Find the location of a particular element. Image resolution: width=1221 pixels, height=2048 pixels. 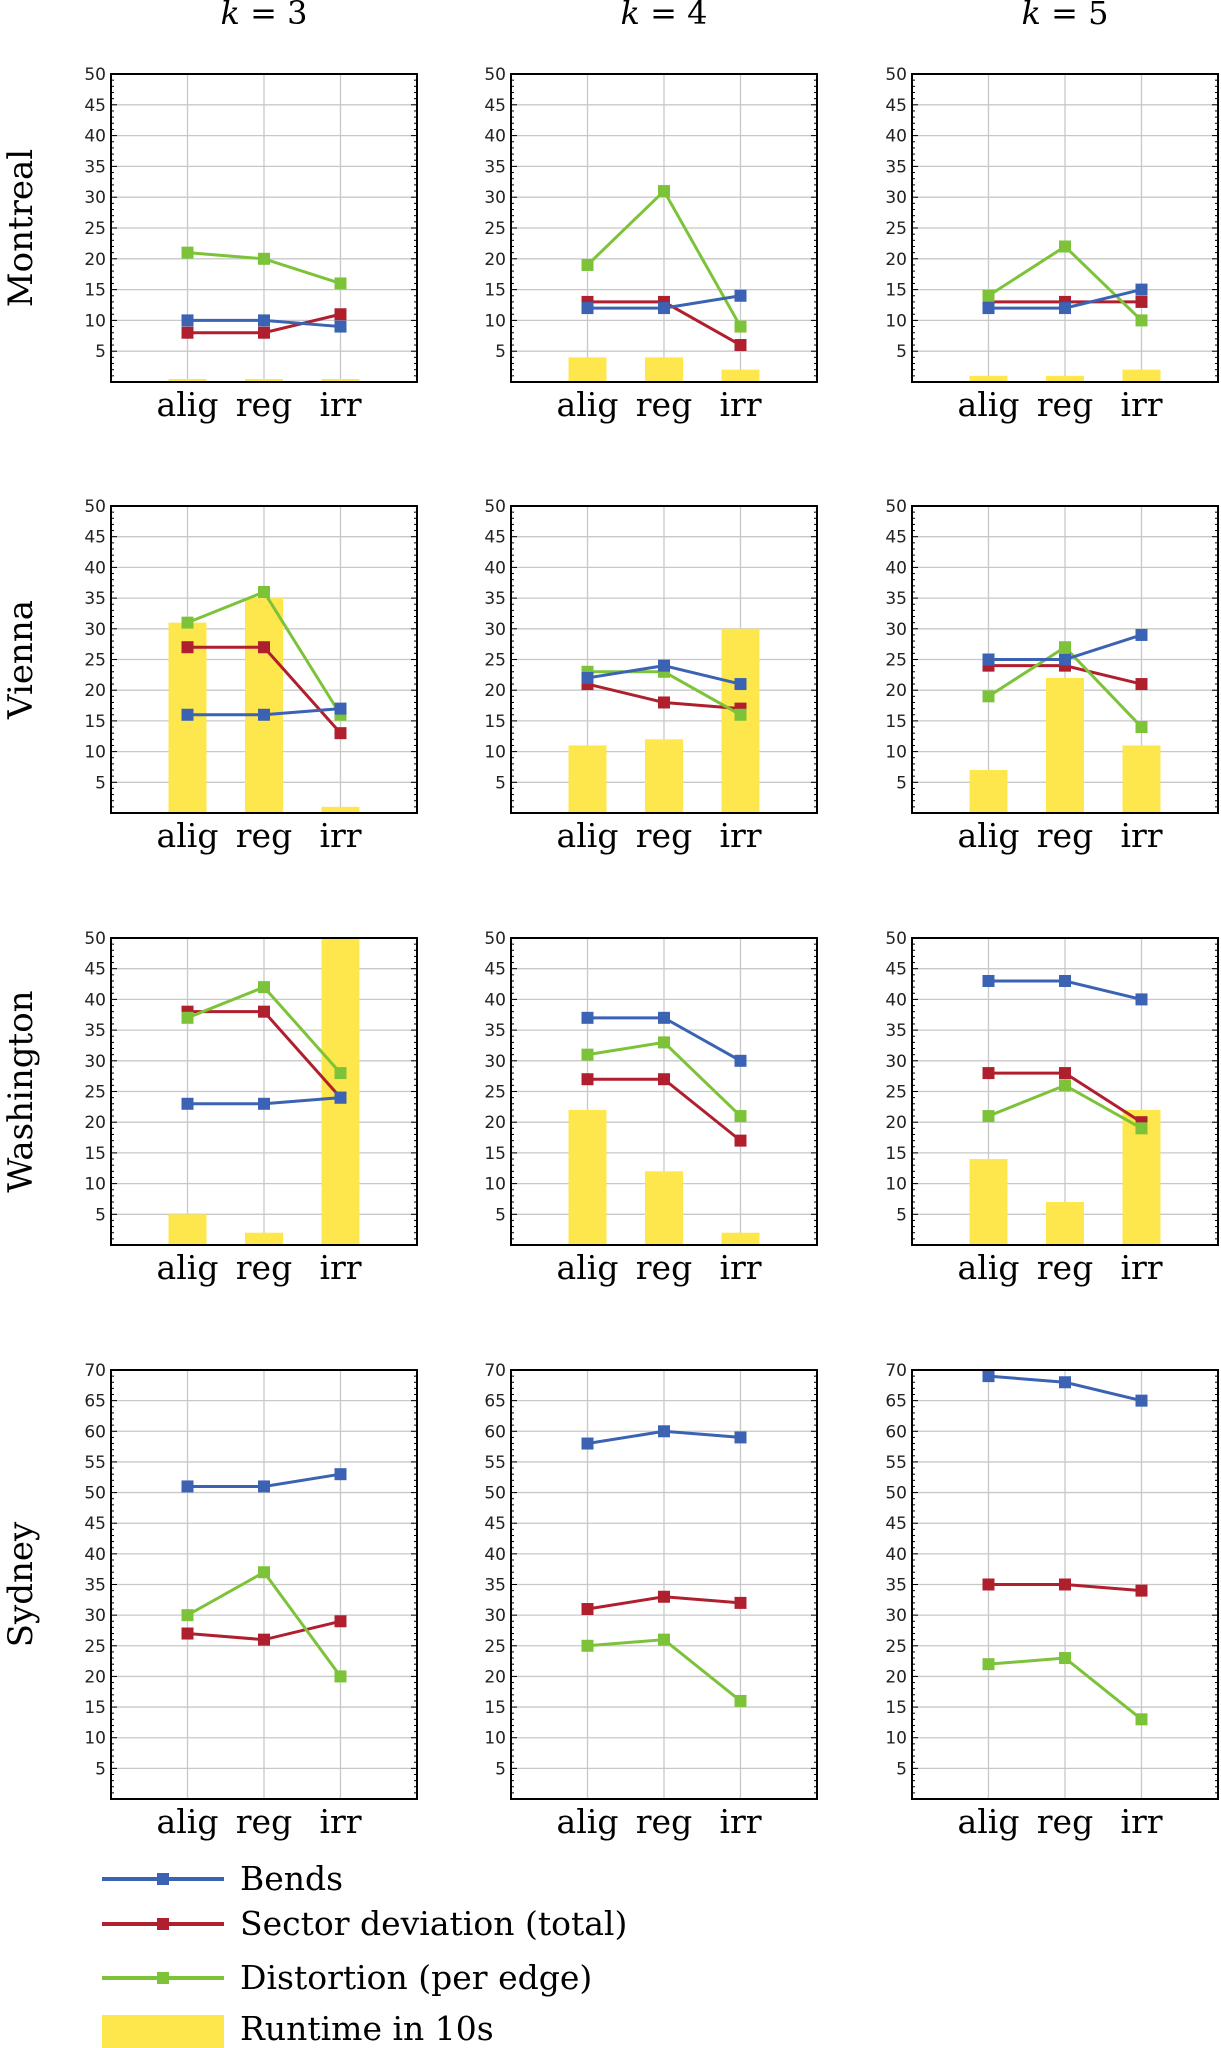

panel-vienna-k3: 5 10 15 20 25 30 35 40 45 50 alig reg irr is located at coordinates (251, 676).